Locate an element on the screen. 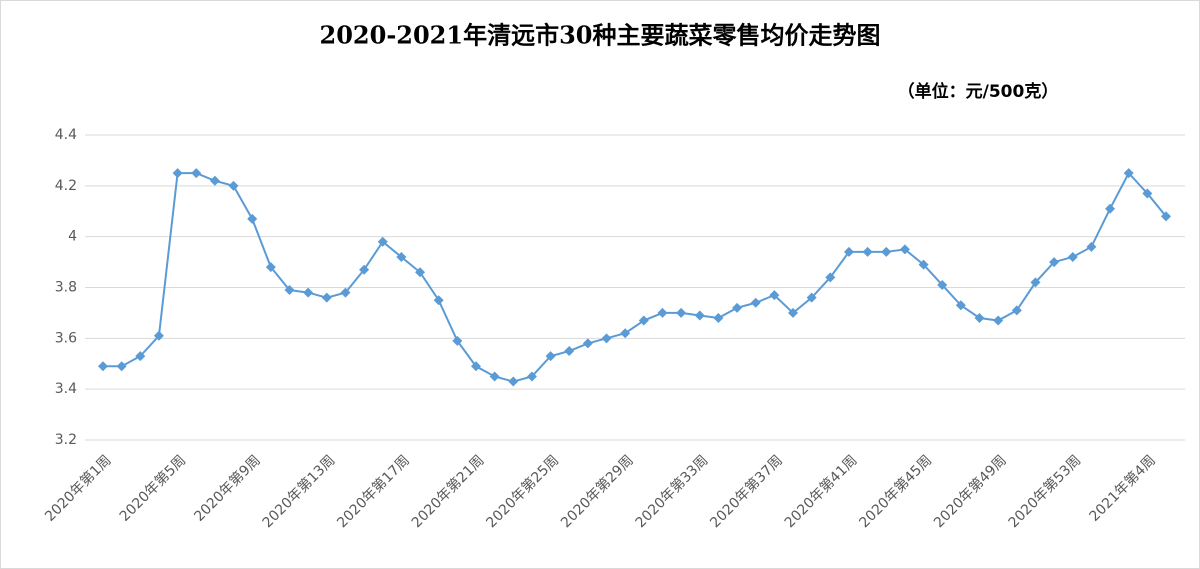 The image size is (1200, 569). y-tick-label: 3.8 is located at coordinates (66, 288).